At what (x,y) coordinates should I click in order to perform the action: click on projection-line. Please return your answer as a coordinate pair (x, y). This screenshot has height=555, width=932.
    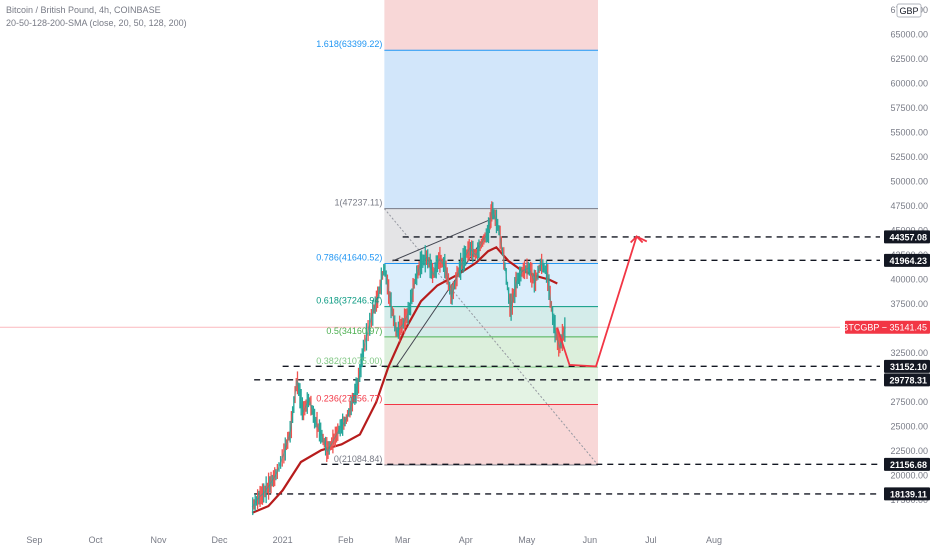
    Looking at the image, I should click on (602, 301).